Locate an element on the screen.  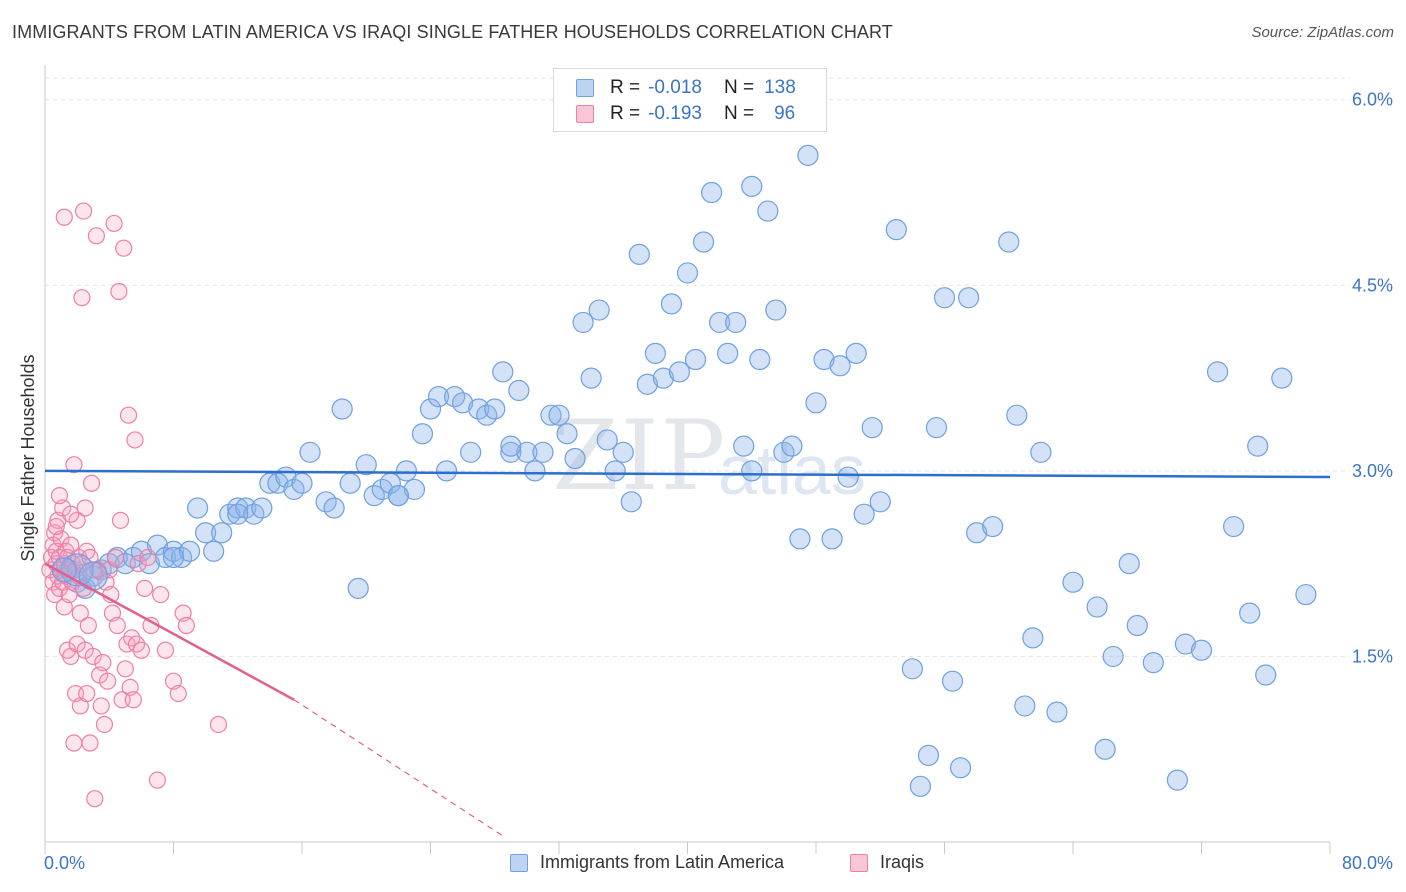
y-axis-title: Single Father Households is located at coordinates (28, 457).